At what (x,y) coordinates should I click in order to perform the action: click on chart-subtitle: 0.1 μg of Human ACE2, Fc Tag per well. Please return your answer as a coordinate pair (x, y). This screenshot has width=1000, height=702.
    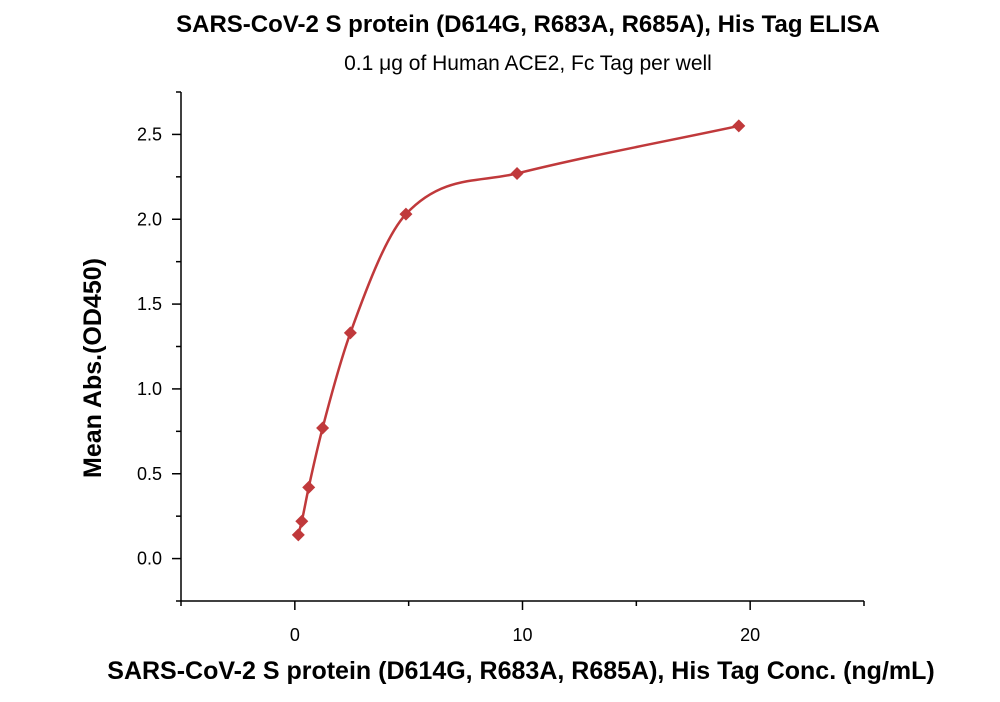
    Looking at the image, I should click on (528, 63).